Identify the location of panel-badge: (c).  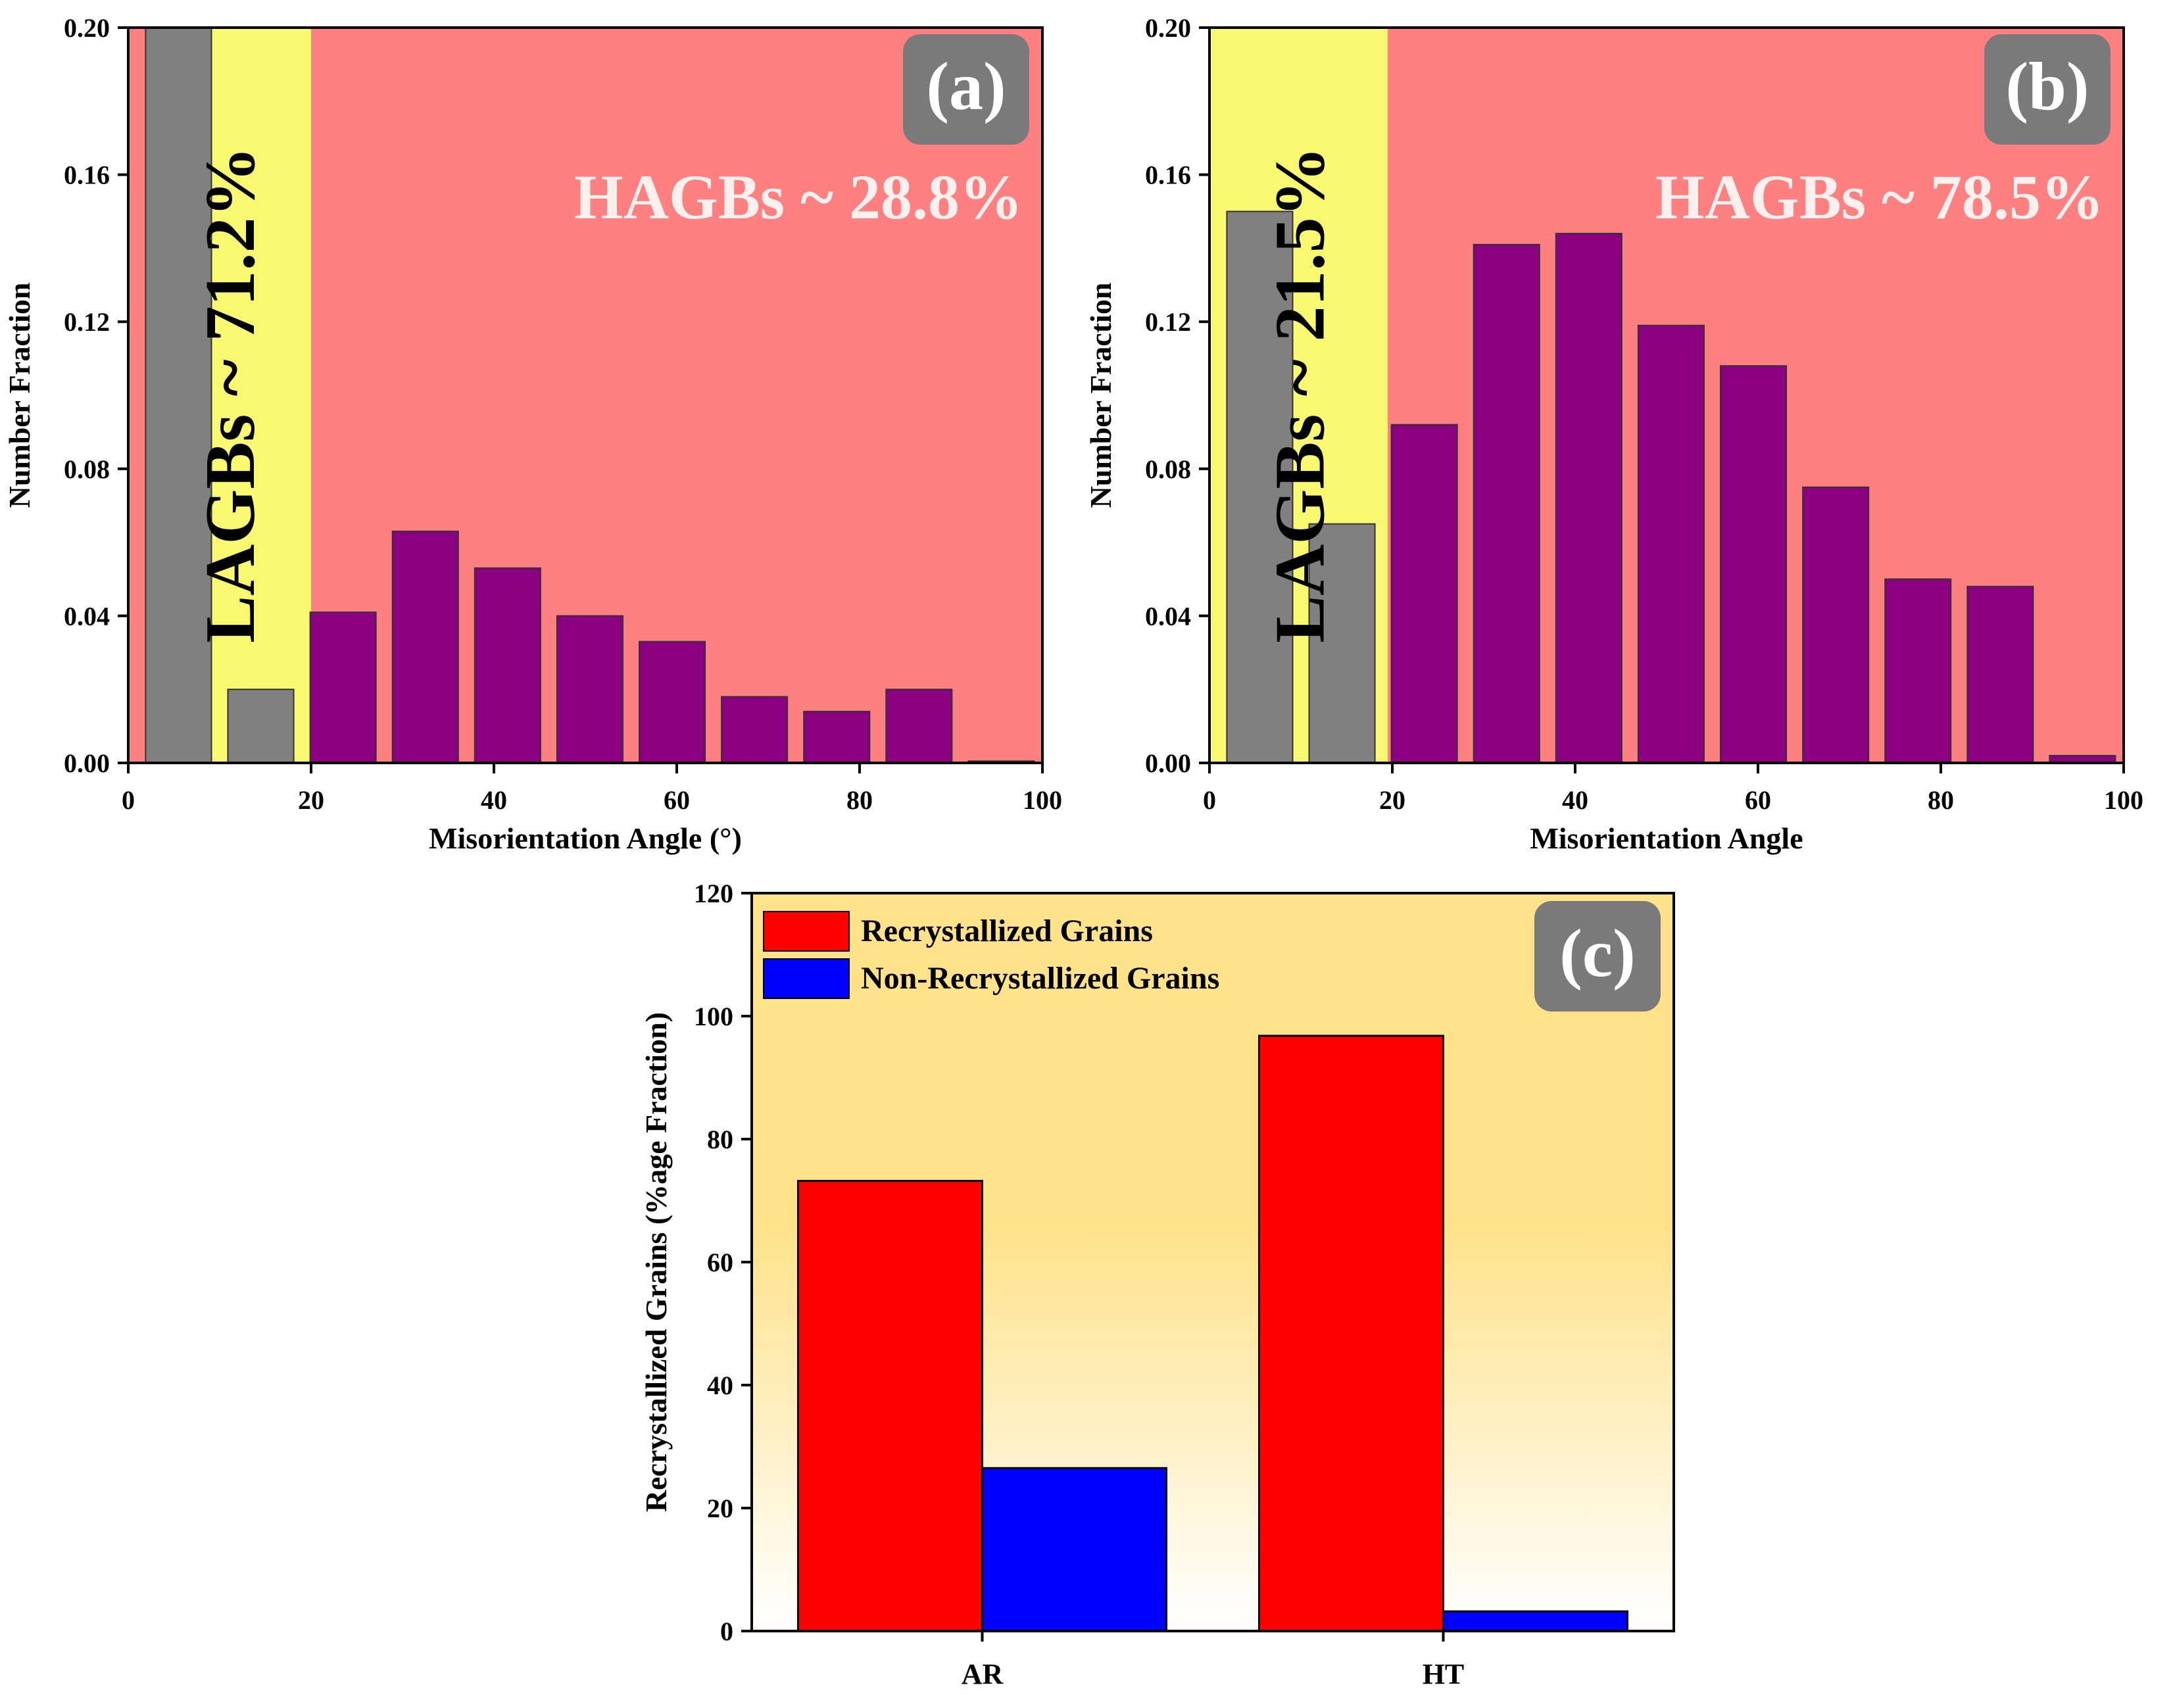
(1597, 957).